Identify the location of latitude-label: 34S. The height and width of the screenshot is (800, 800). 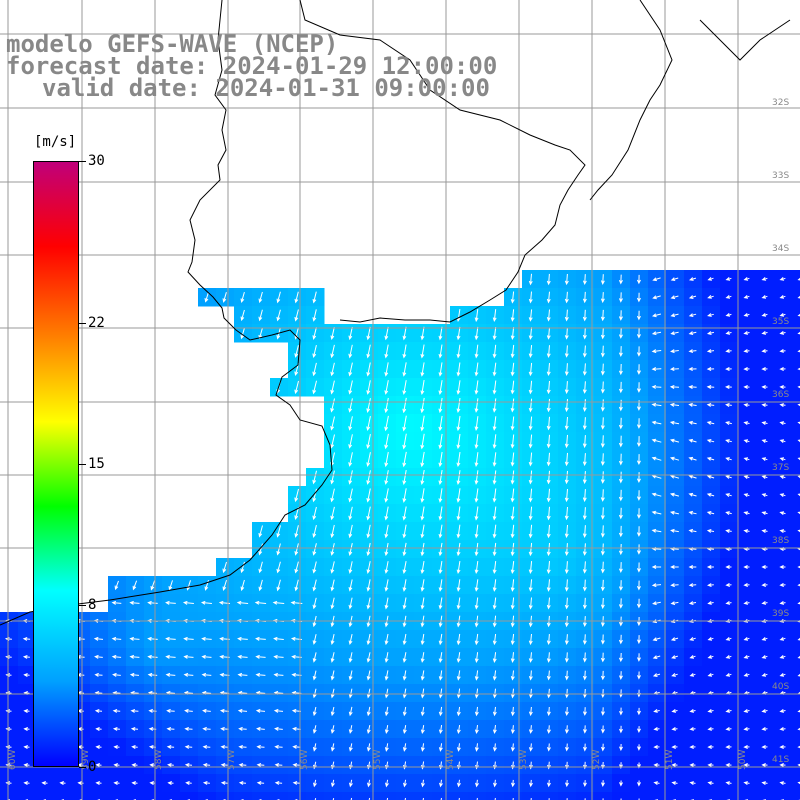
(780, 249).